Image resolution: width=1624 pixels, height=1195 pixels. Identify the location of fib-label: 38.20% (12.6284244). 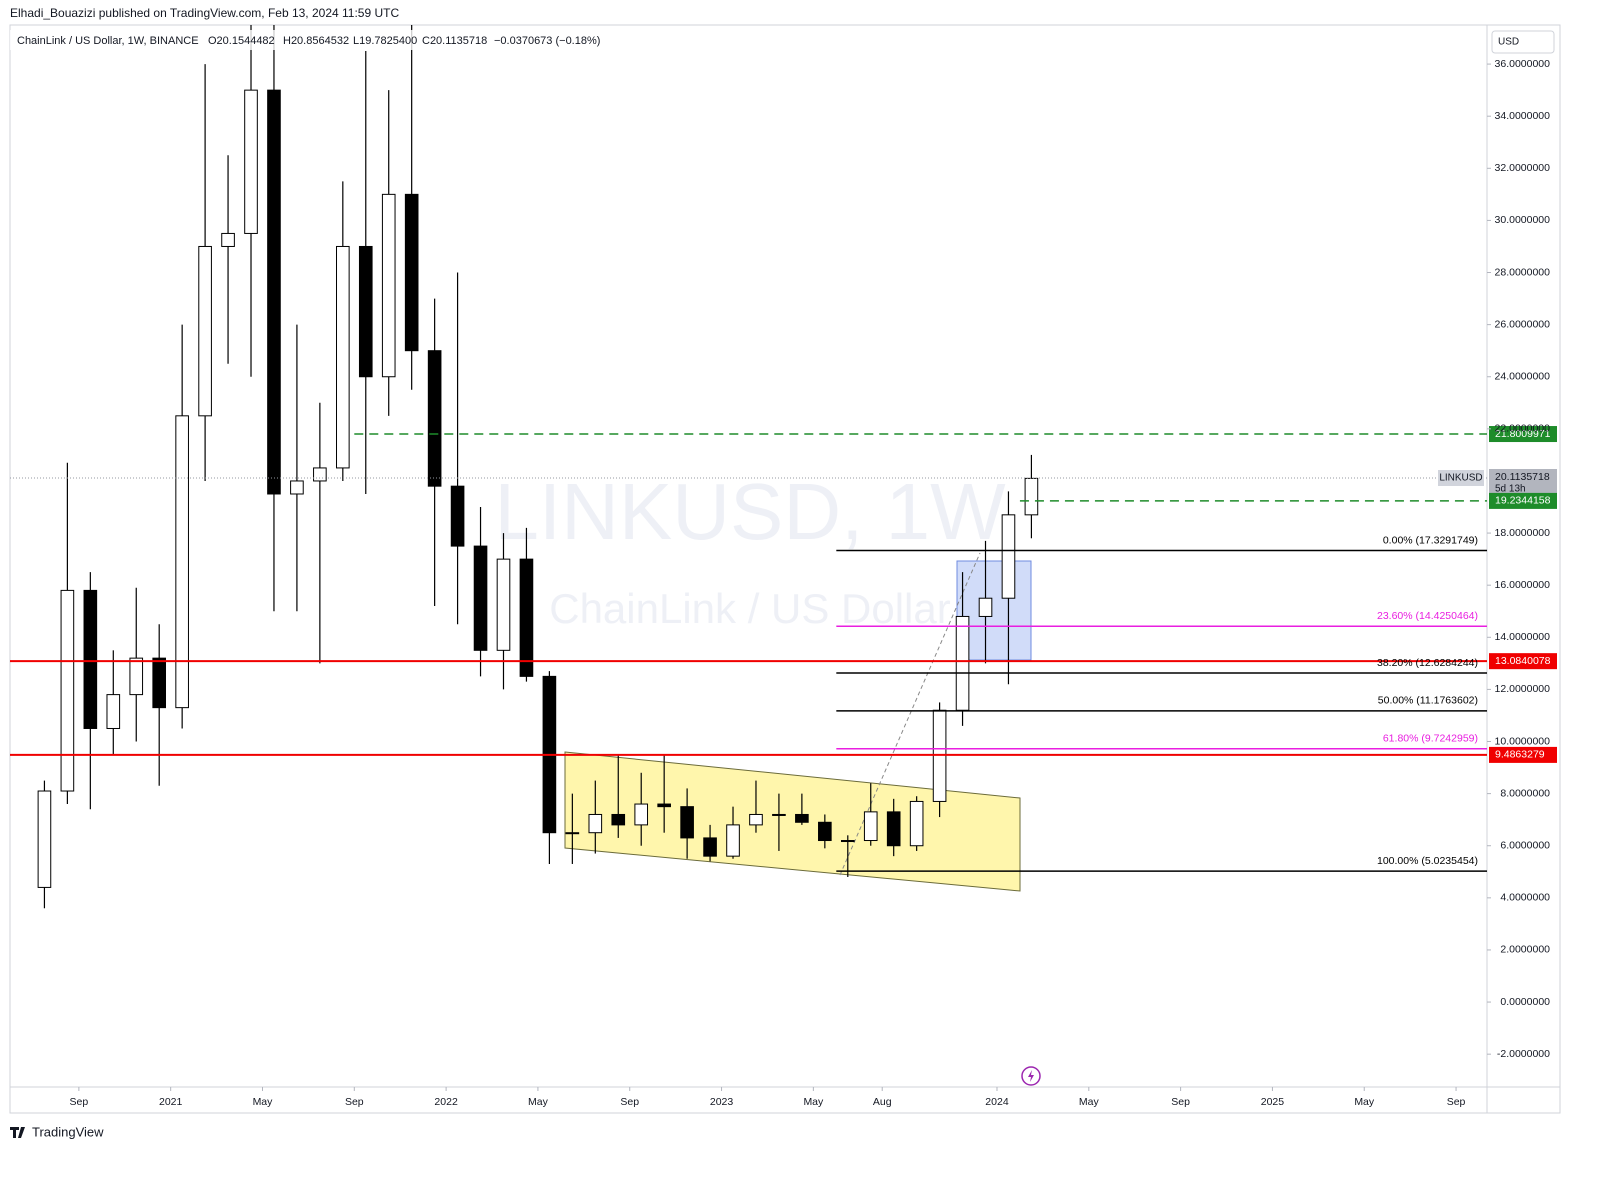
(1427, 663).